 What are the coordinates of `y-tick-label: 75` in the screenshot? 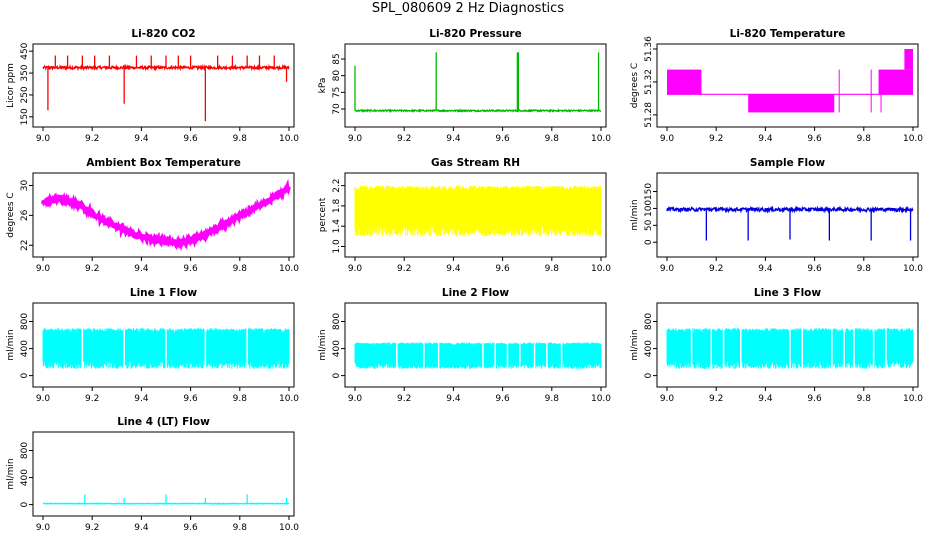 It's located at (337, 92).